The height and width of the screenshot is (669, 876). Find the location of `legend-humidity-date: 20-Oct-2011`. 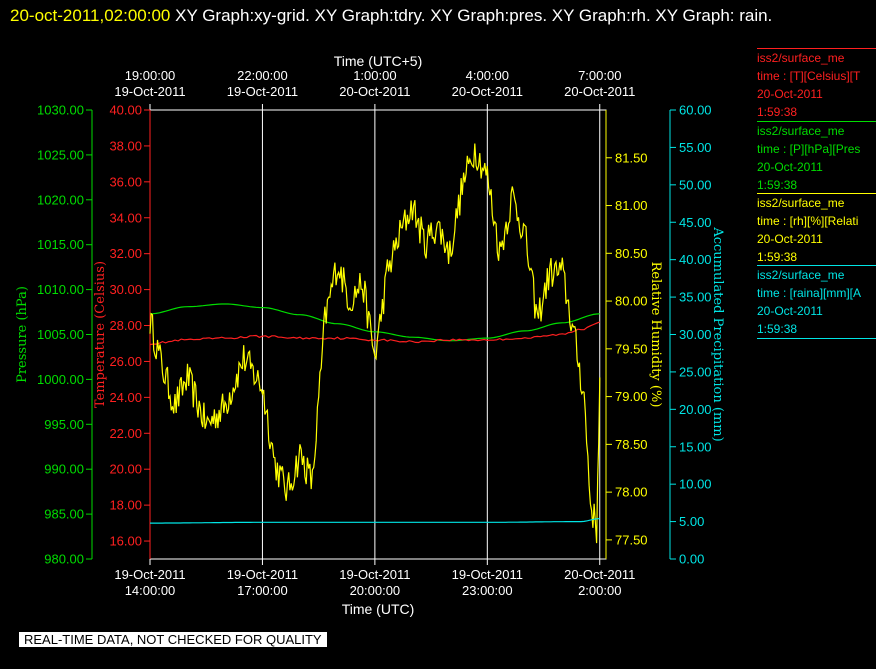

legend-humidity-date: 20-Oct-2011 is located at coordinates (790, 239).